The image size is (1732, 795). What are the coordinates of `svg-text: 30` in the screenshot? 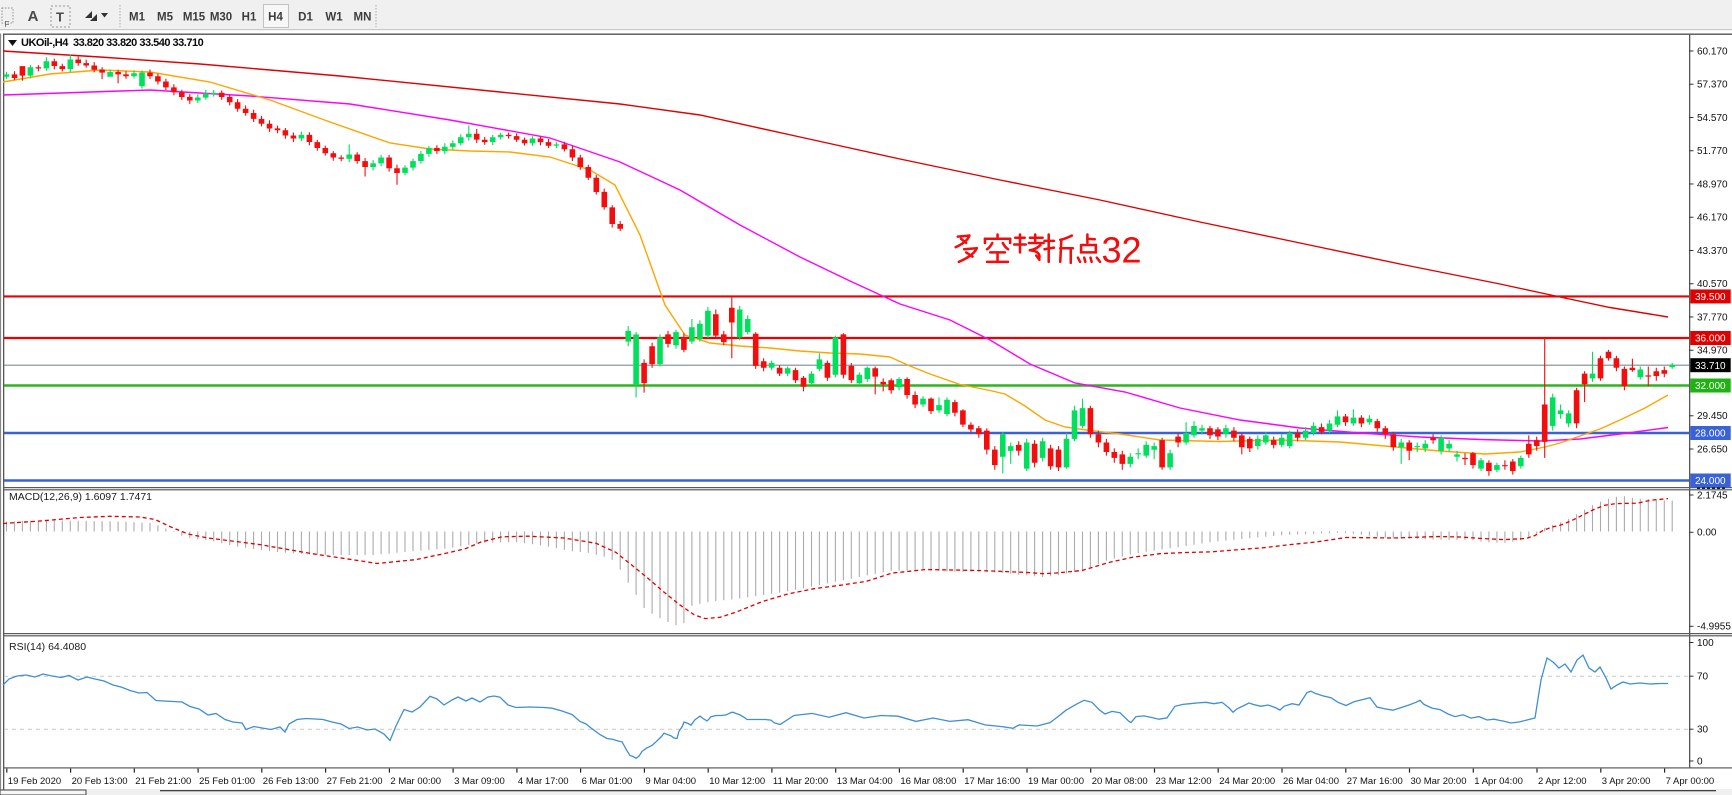 It's located at (1703, 730).